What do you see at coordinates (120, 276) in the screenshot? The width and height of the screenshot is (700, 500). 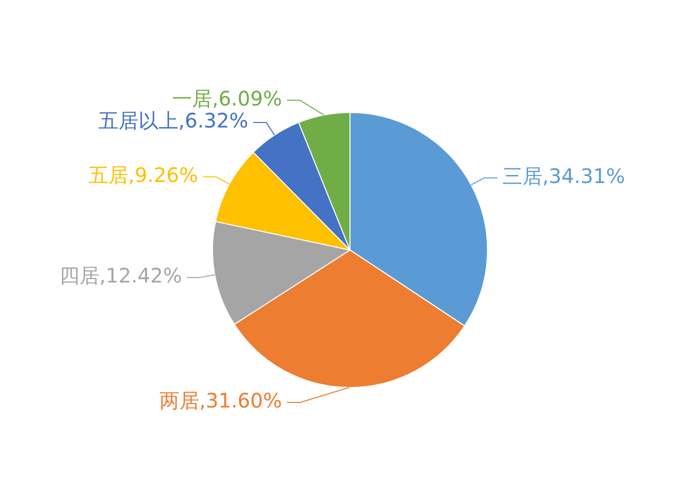 I see `slice-label: 四居,12.42%` at bounding box center [120, 276].